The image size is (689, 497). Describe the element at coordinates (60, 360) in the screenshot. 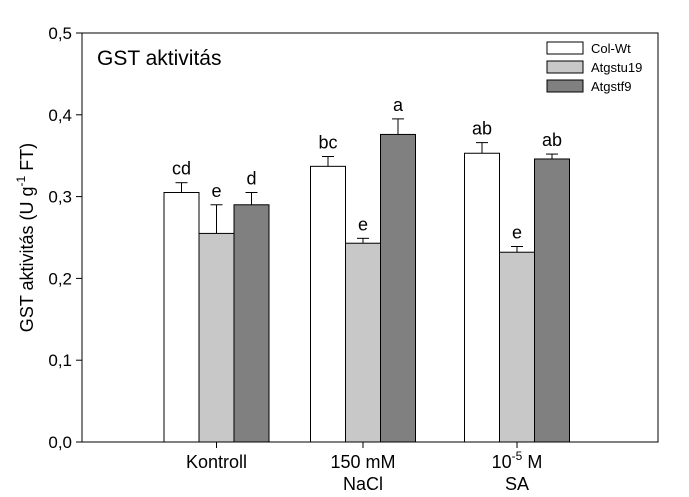

I see `y-tick-label: 0,1` at that location.